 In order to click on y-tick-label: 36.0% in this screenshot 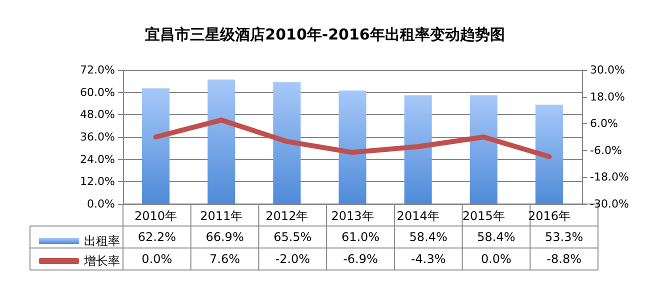, I will do `click(97, 137)`.